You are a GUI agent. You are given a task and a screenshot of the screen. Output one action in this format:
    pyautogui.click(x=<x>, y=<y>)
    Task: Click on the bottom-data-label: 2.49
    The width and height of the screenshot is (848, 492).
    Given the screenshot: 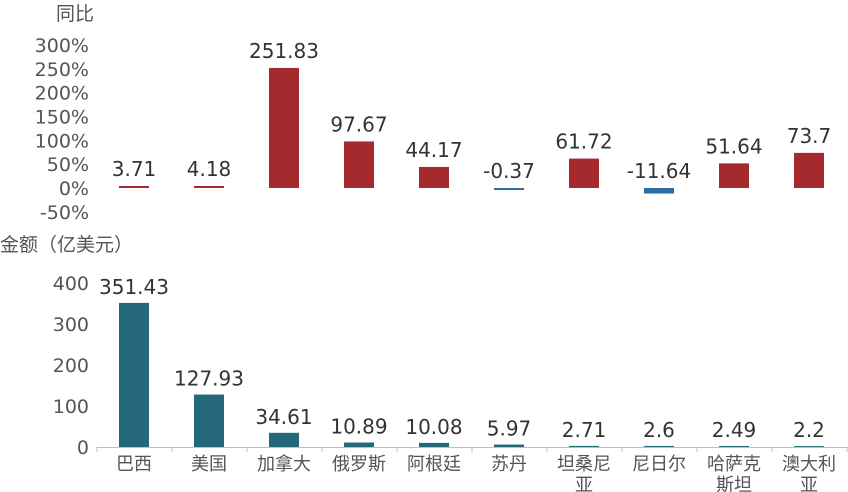 What is the action you would take?
    pyautogui.click(x=734, y=430)
    